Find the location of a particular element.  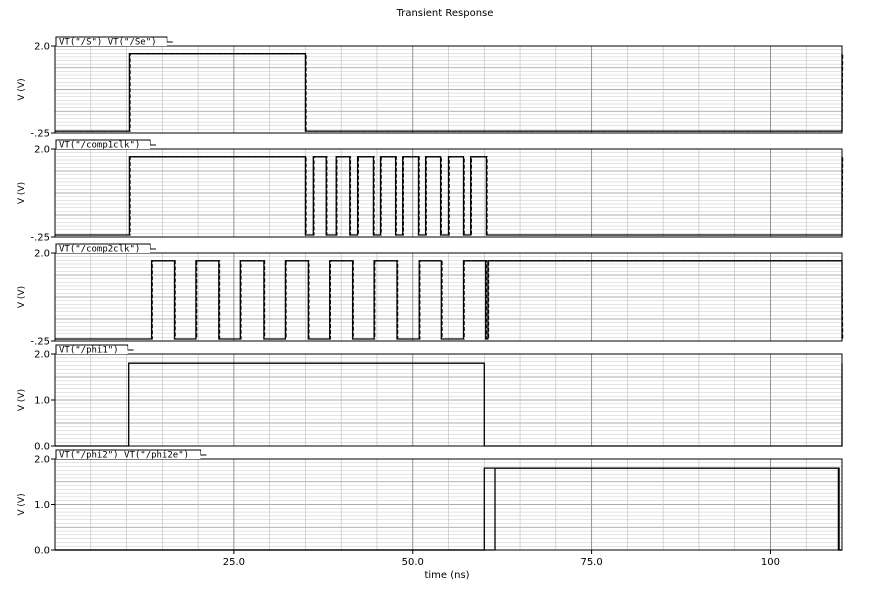

x-tick-label: 100 is located at coordinates (770, 562).